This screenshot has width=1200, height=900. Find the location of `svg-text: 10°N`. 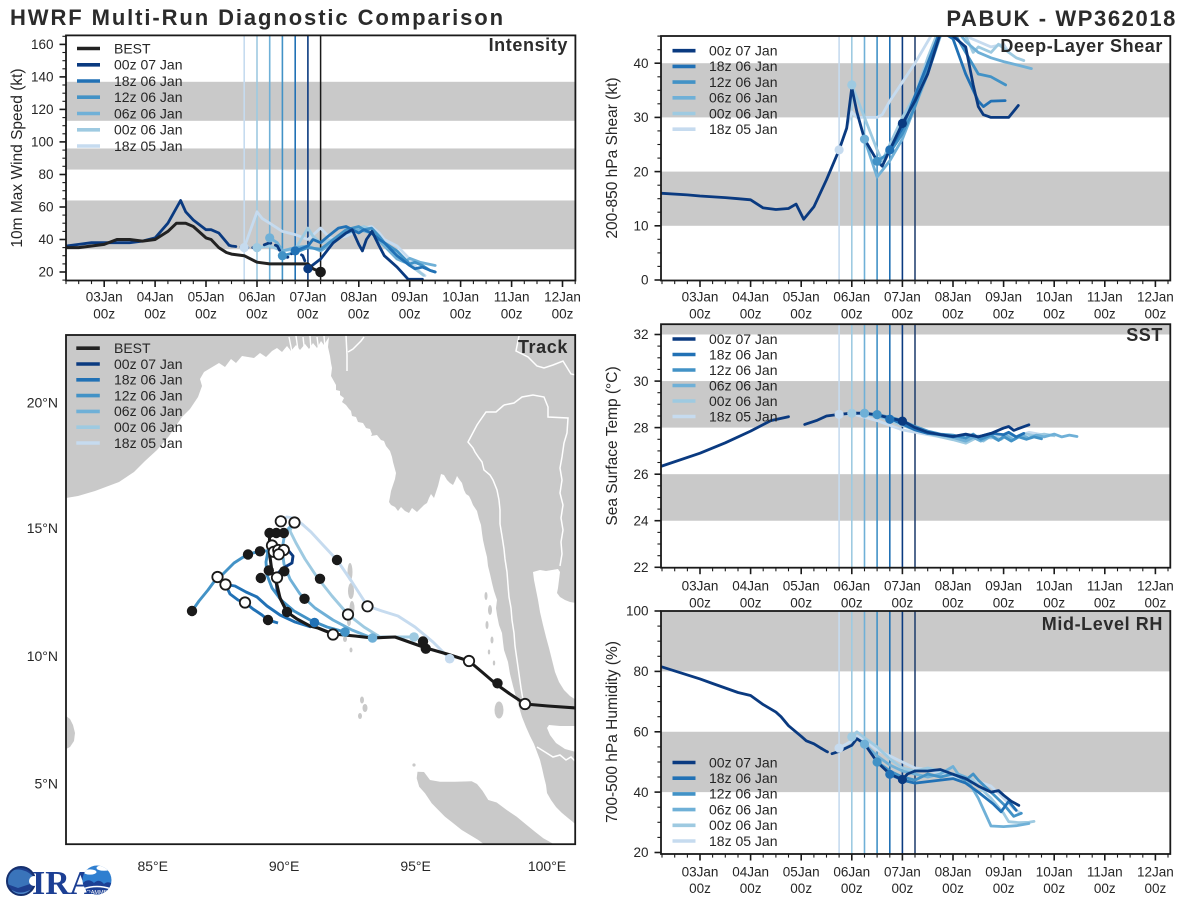

svg-text: 10°N is located at coordinates (42, 656).